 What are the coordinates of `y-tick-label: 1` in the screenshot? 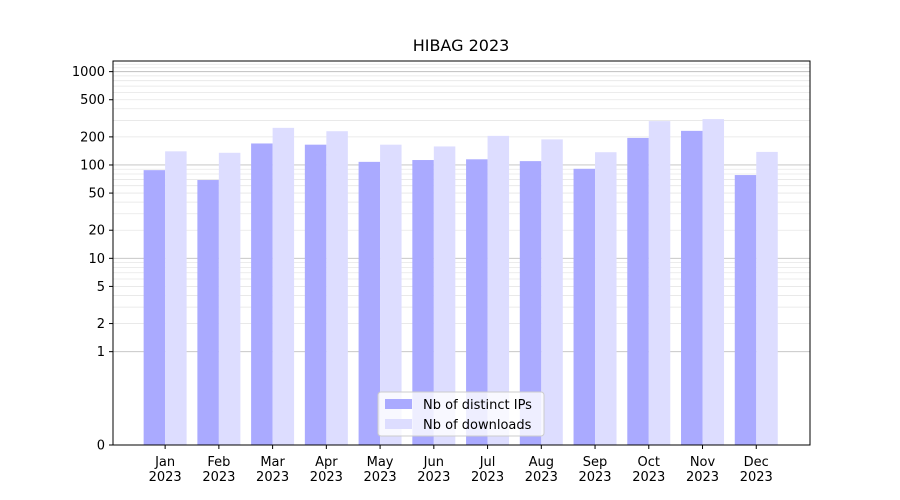 It's located at (101, 352).